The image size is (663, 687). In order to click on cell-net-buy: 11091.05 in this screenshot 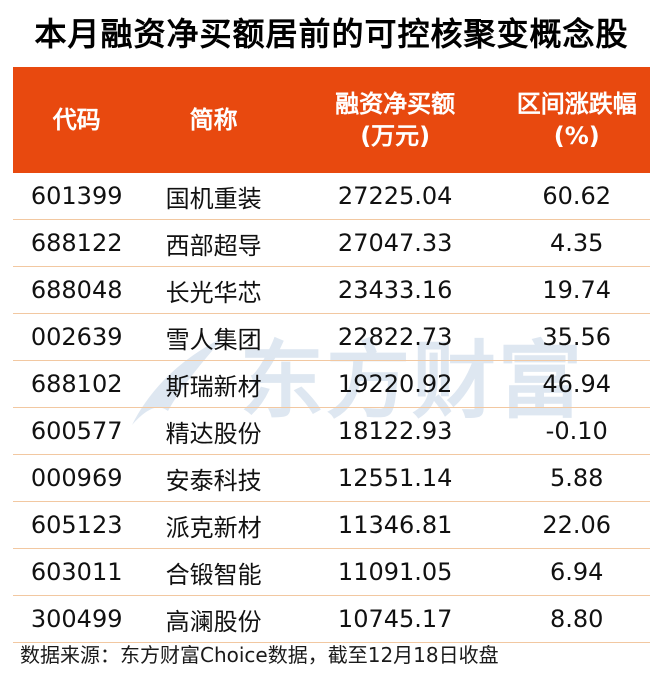, I will do `click(395, 572)`.